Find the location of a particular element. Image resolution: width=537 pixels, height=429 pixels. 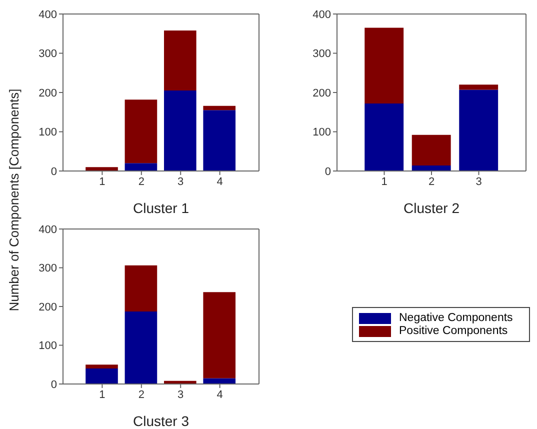

x-axis-title: Cluster 3 is located at coordinates (161, 421).